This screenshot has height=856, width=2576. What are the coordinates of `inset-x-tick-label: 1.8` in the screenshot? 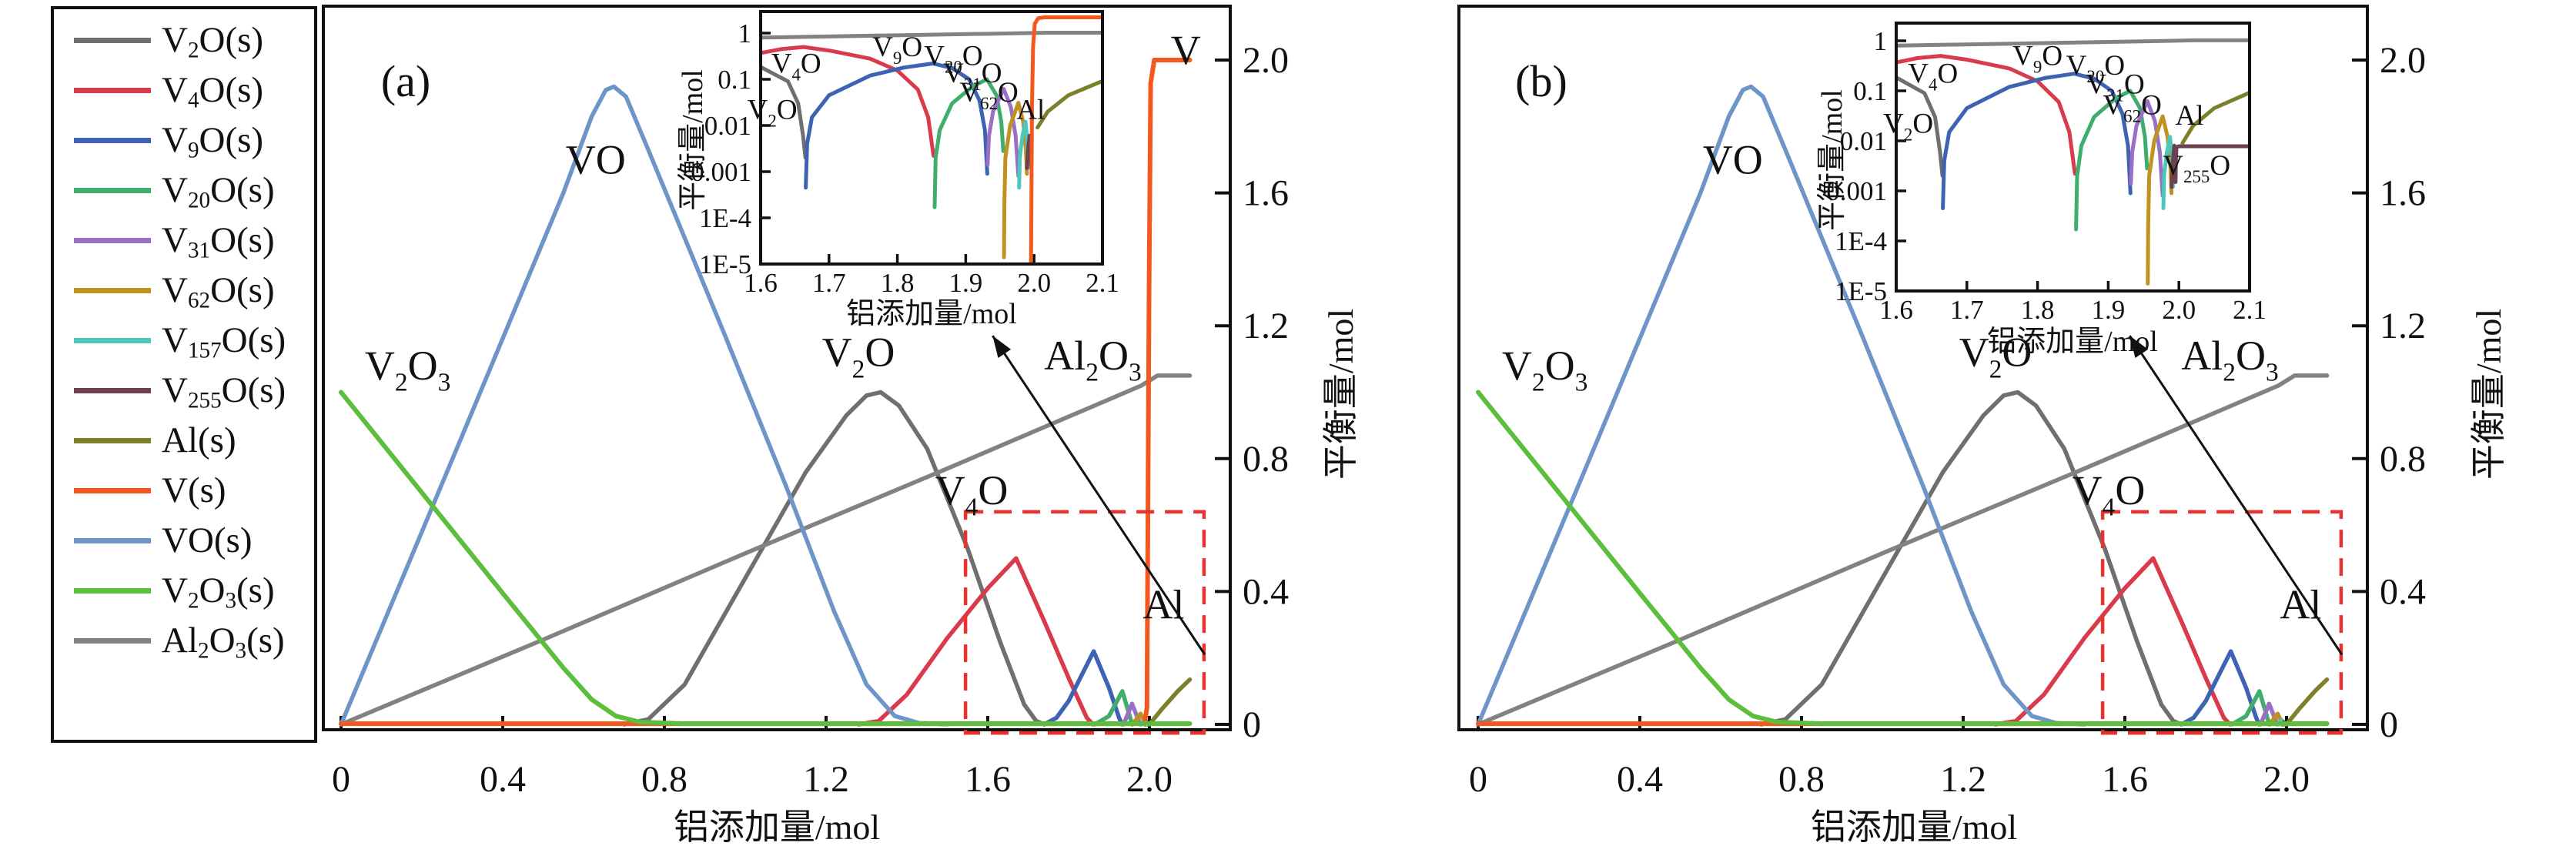 It's located at (898, 283).